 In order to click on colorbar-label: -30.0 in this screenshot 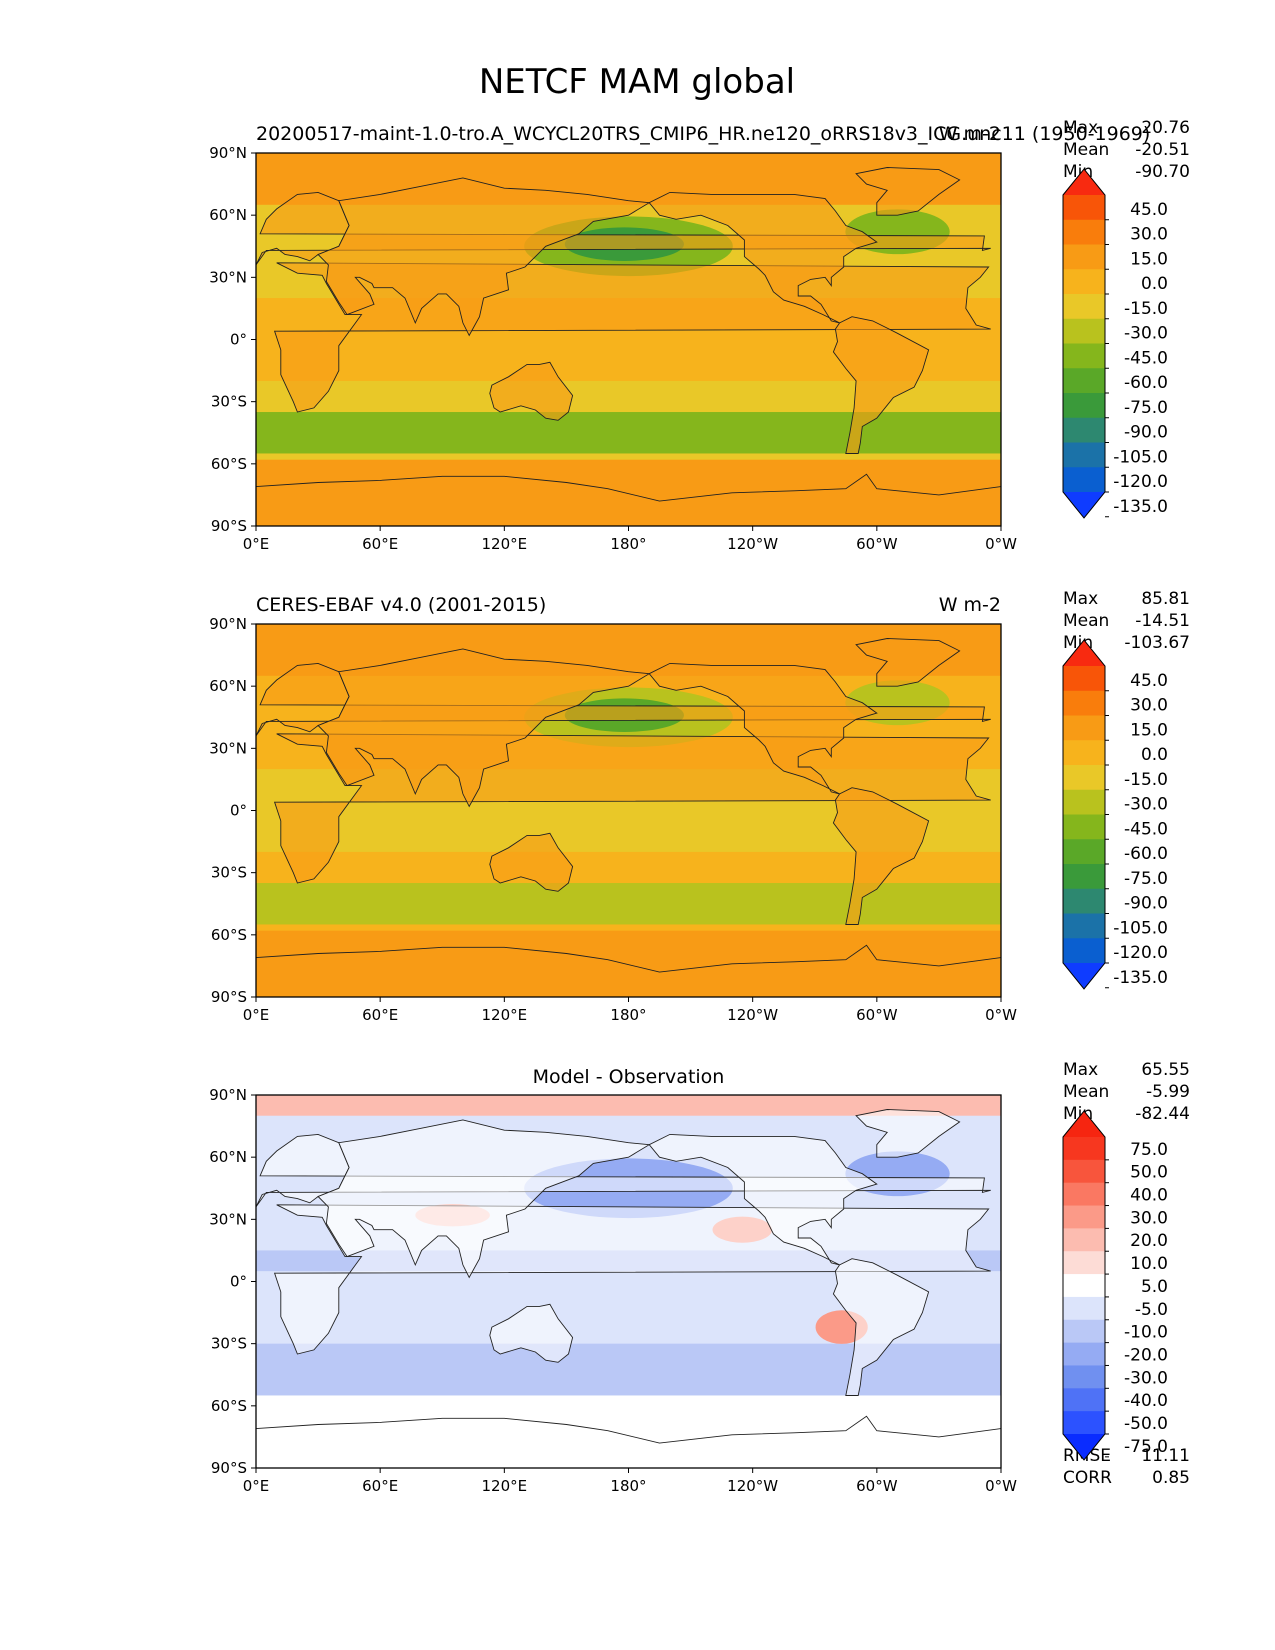, I will do `click(1146, 1378)`.